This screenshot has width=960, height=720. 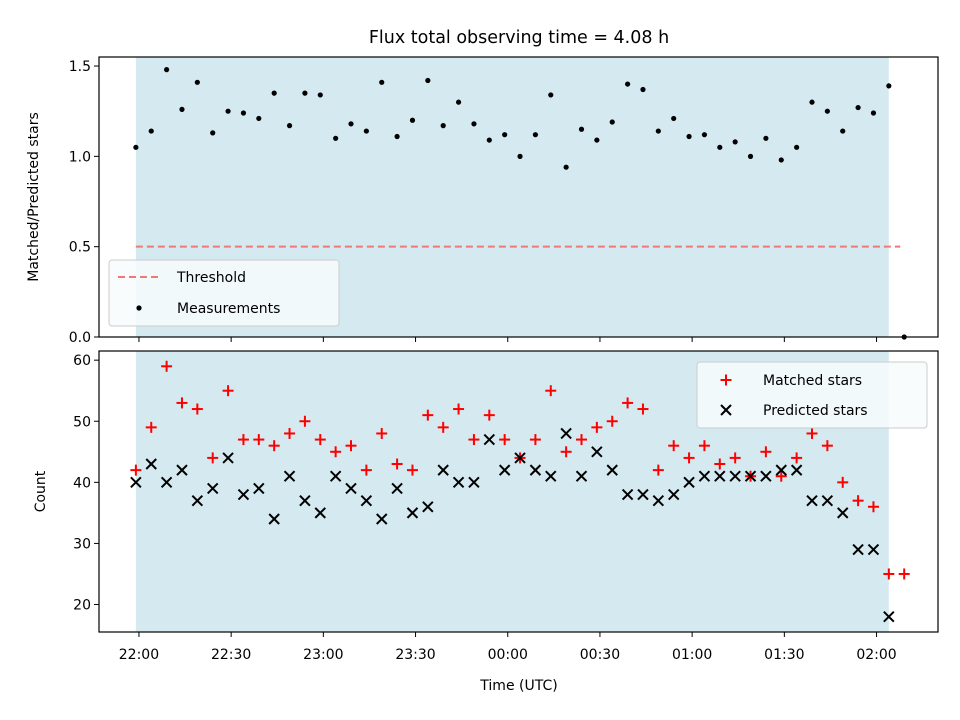 What do you see at coordinates (82, 483) in the screenshot?
I see `y-tick-label: 40` at bounding box center [82, 483].